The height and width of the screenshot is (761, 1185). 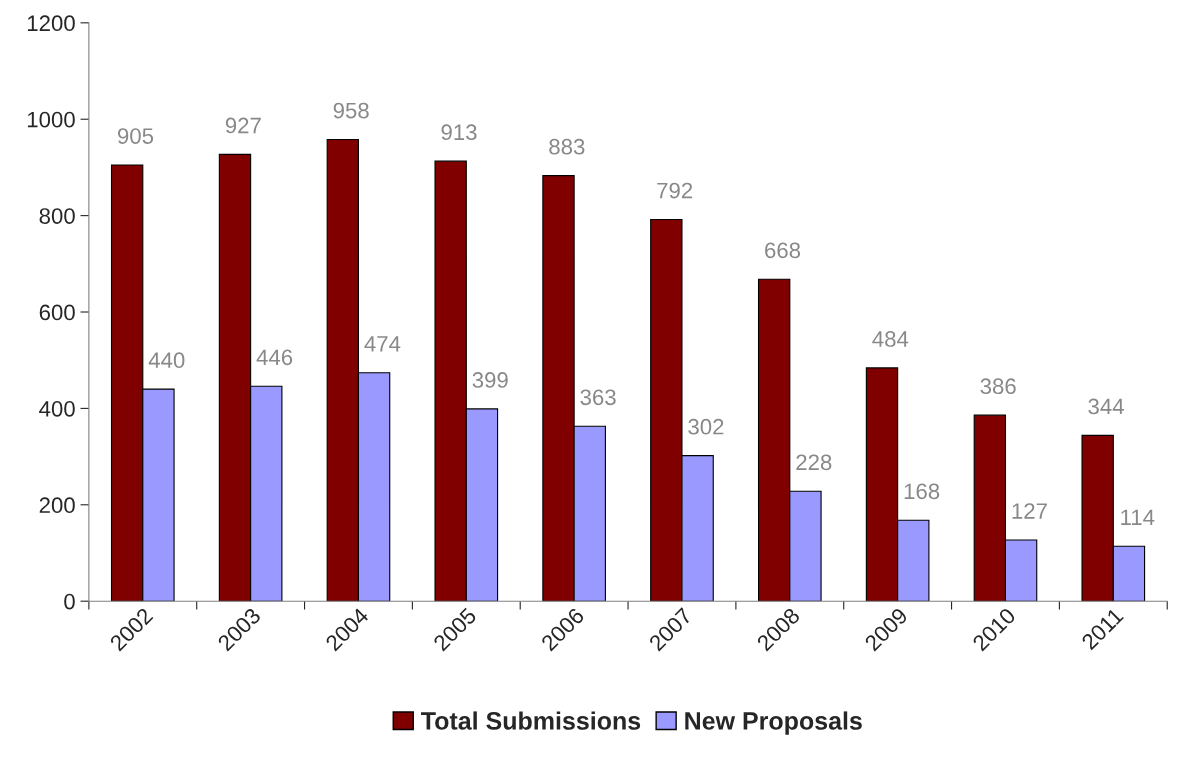 What do you see at coordinates (69, 601) in the screenshot?
I see `y-tick-label: 0` at bounding box center [69, 601].